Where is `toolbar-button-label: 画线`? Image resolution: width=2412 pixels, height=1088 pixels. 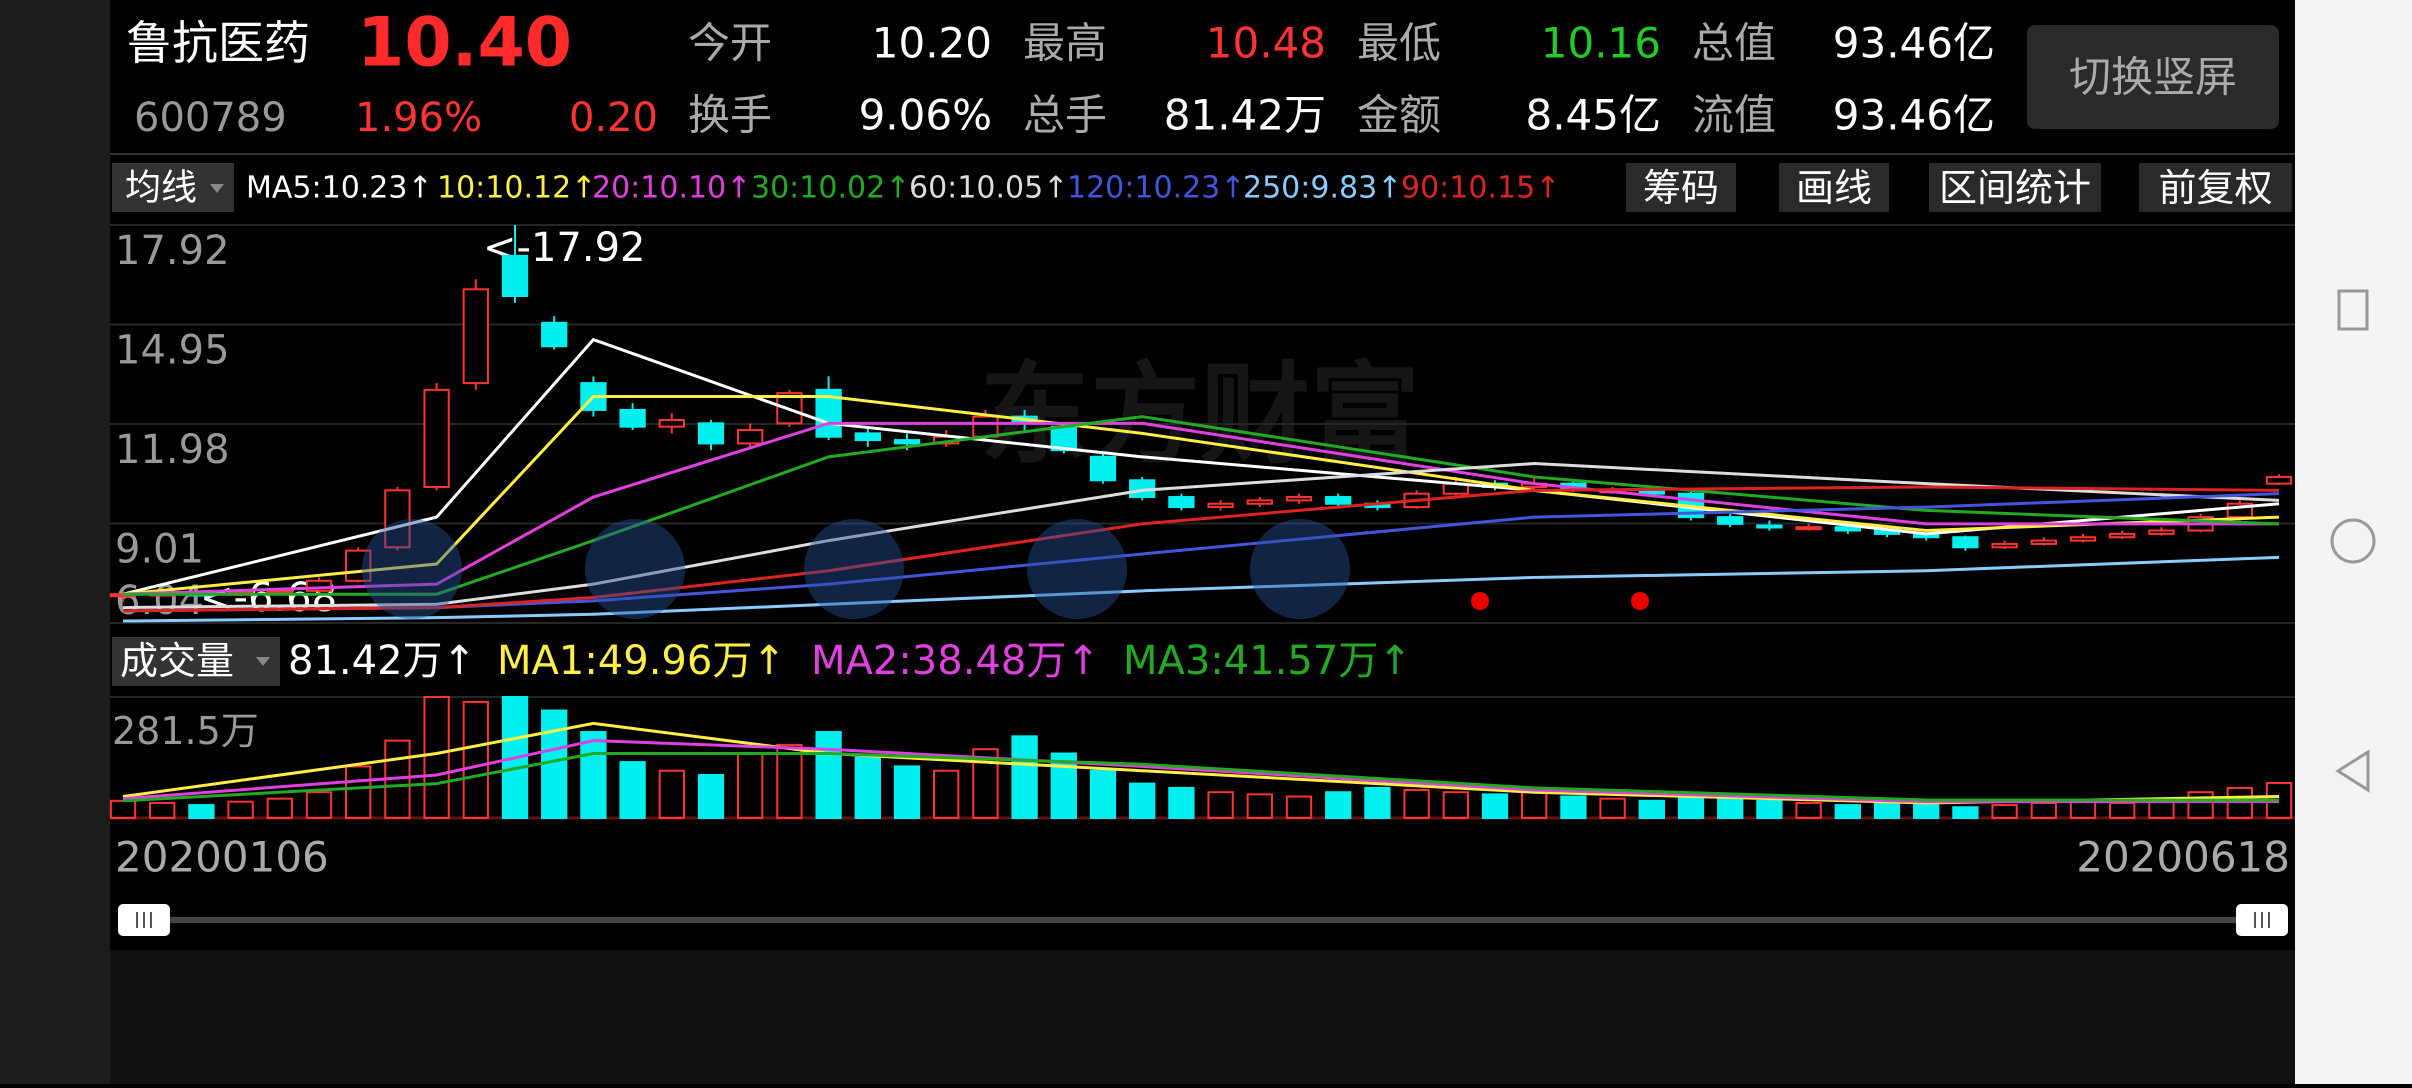
toolbar-button-label: 画线 is located at coordinates (1834, 188).